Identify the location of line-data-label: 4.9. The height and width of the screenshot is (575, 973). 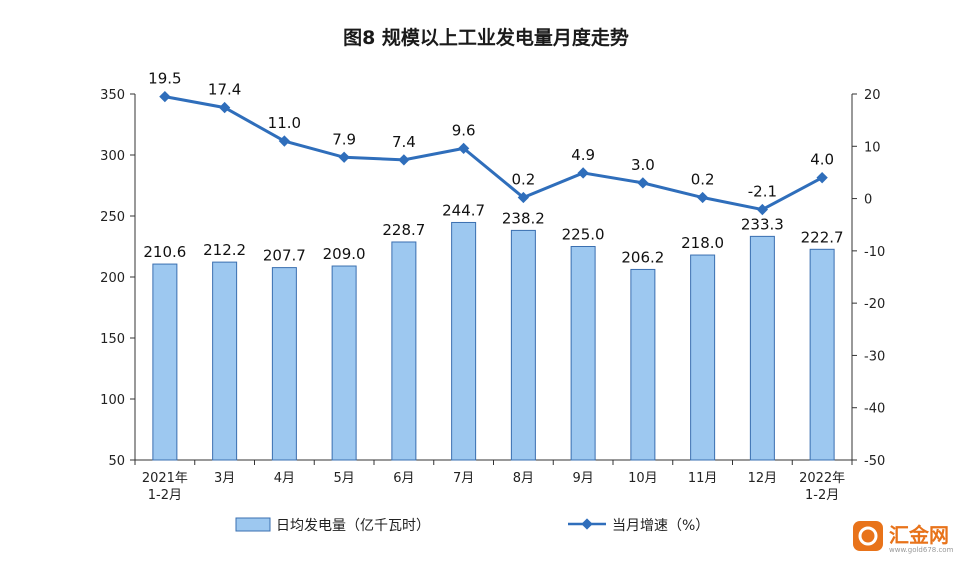
(583, 155).